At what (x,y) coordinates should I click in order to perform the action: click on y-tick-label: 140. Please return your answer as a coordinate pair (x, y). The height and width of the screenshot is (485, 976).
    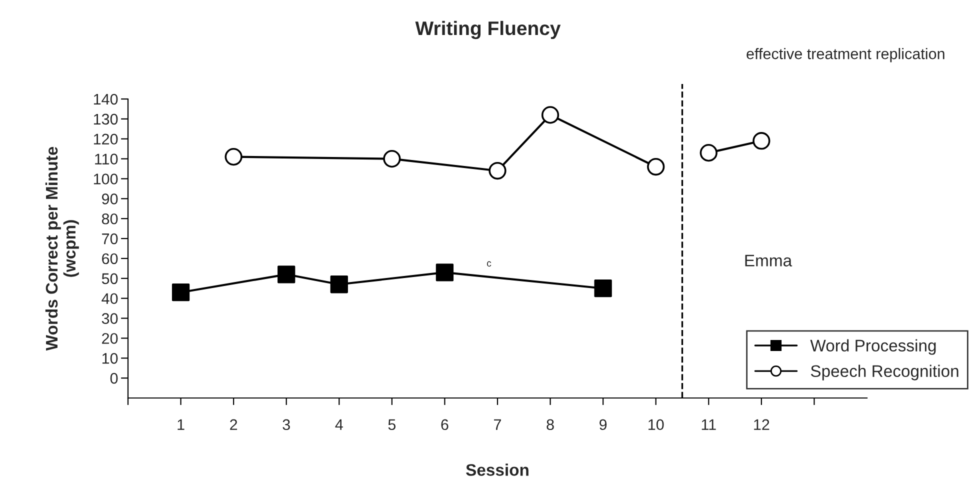
    Looking at the image, I should click on (106, 99).